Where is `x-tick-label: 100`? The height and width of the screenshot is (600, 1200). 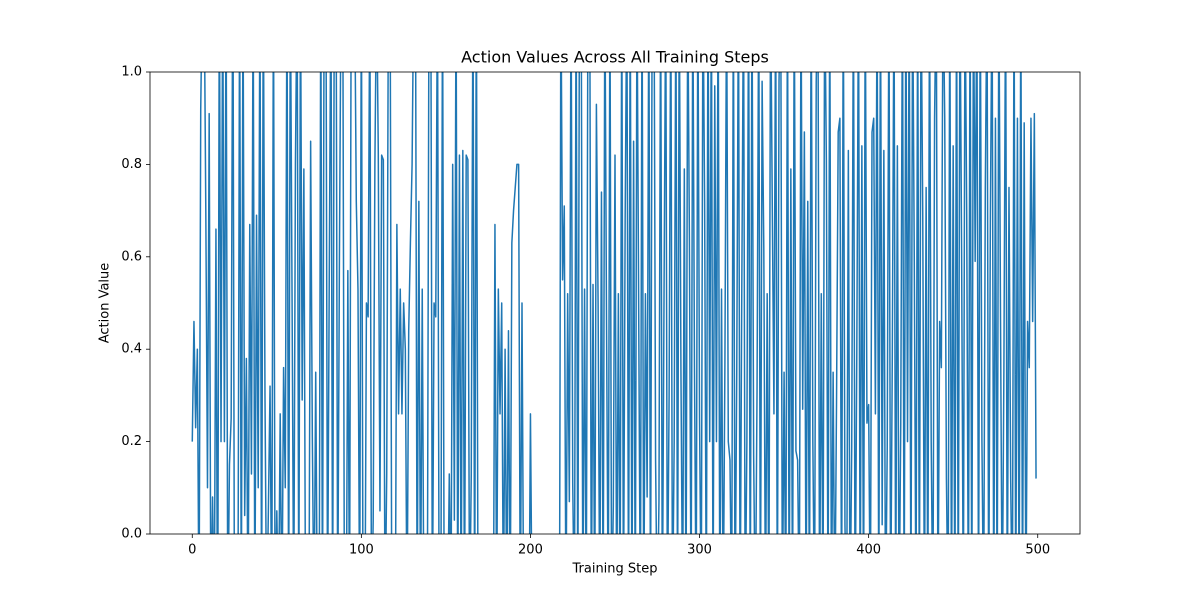
x-tick-label: 100 is located at coordinates (361, 550).